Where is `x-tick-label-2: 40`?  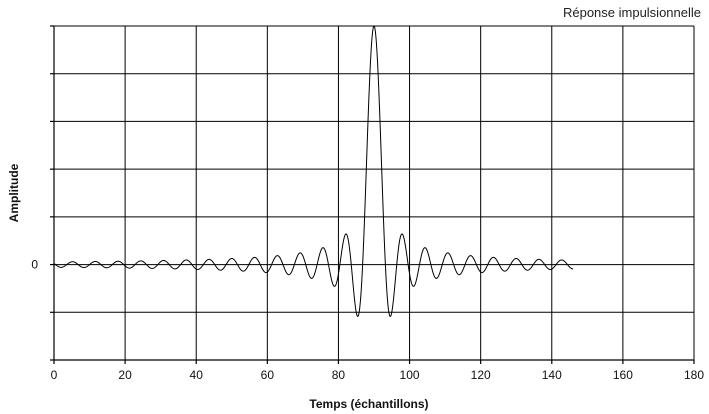
x-tick-label-2: 40 is located at coordinates (197, 375).